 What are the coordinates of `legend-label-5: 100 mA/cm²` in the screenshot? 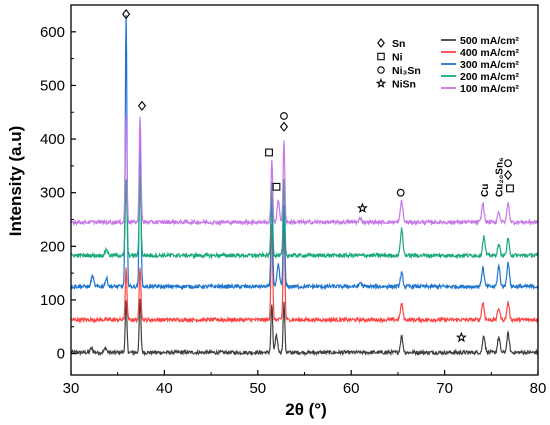 It's located at (489, 89).